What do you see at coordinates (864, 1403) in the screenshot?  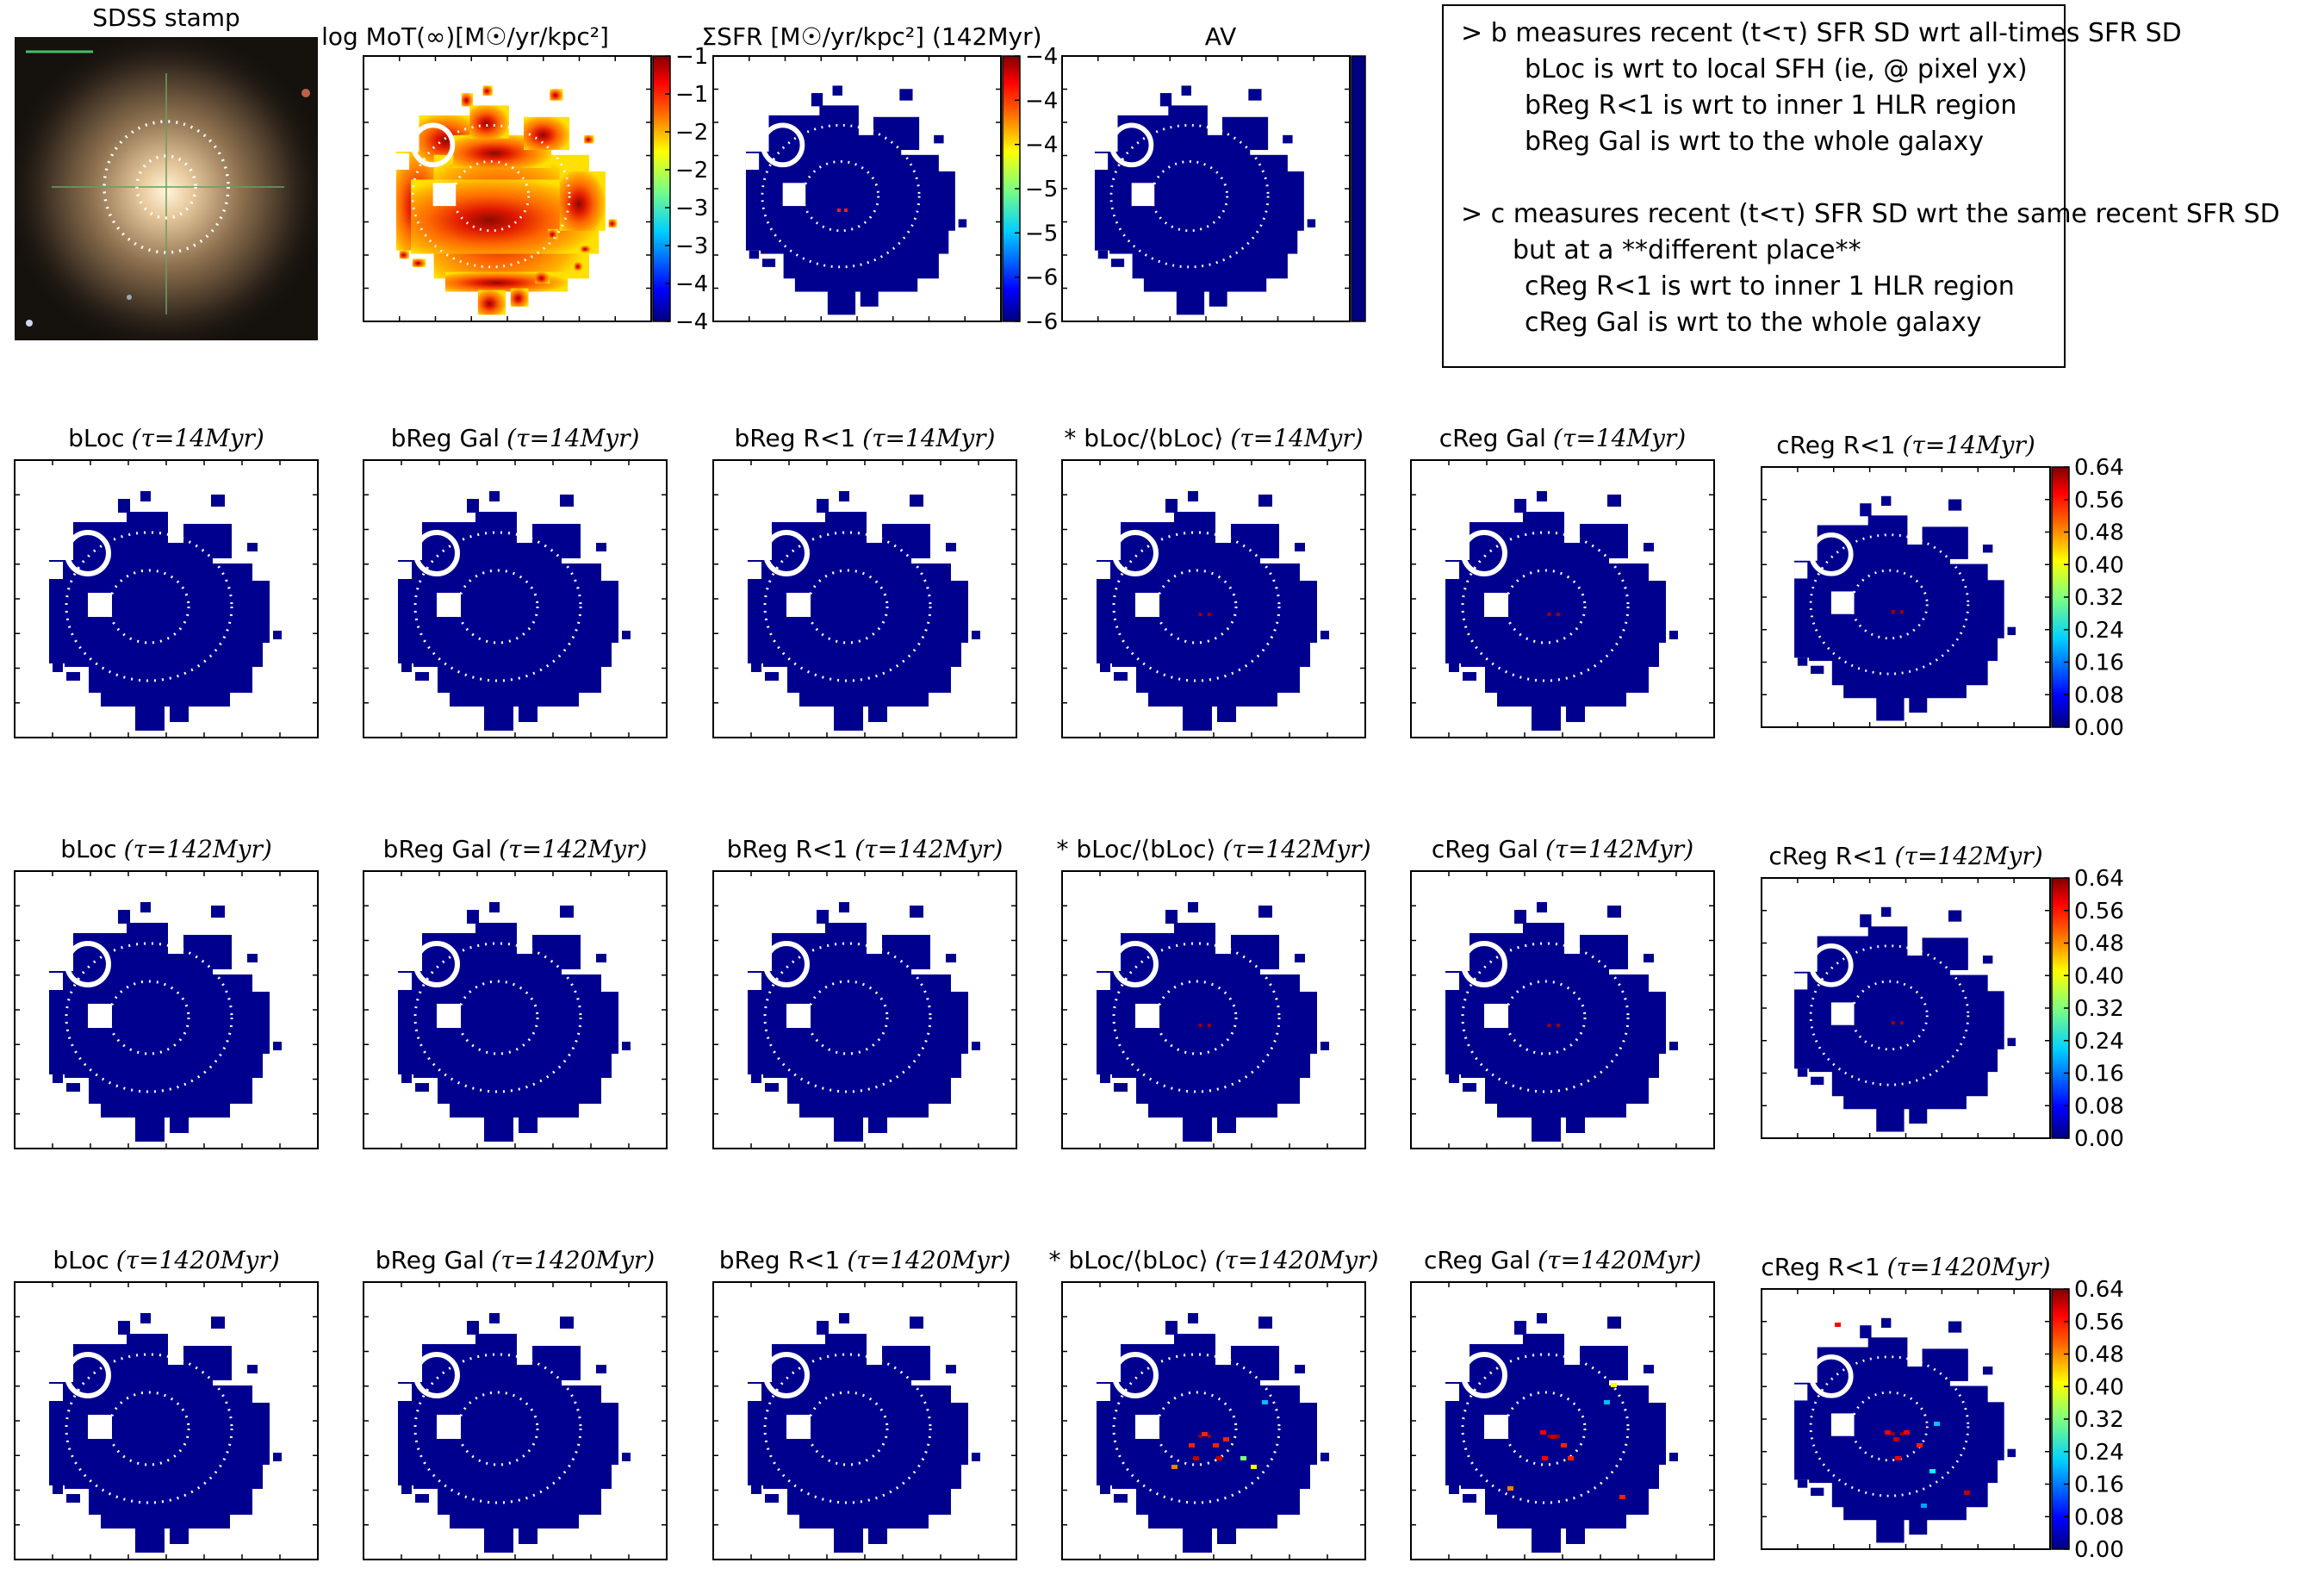 I see `heatmap-panel: bReg R<1 (τ=1420Myr)` at bounding box center [864, 1403].